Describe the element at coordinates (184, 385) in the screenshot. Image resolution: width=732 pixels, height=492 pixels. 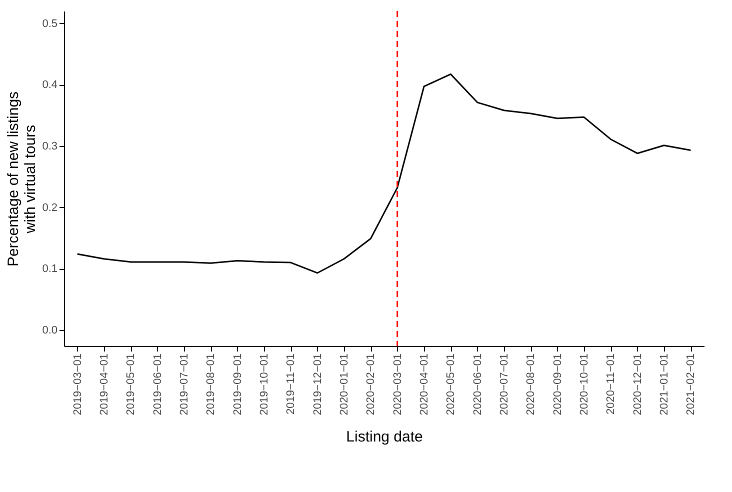
I see `x-tick-label: 2019−07−01` at that location.